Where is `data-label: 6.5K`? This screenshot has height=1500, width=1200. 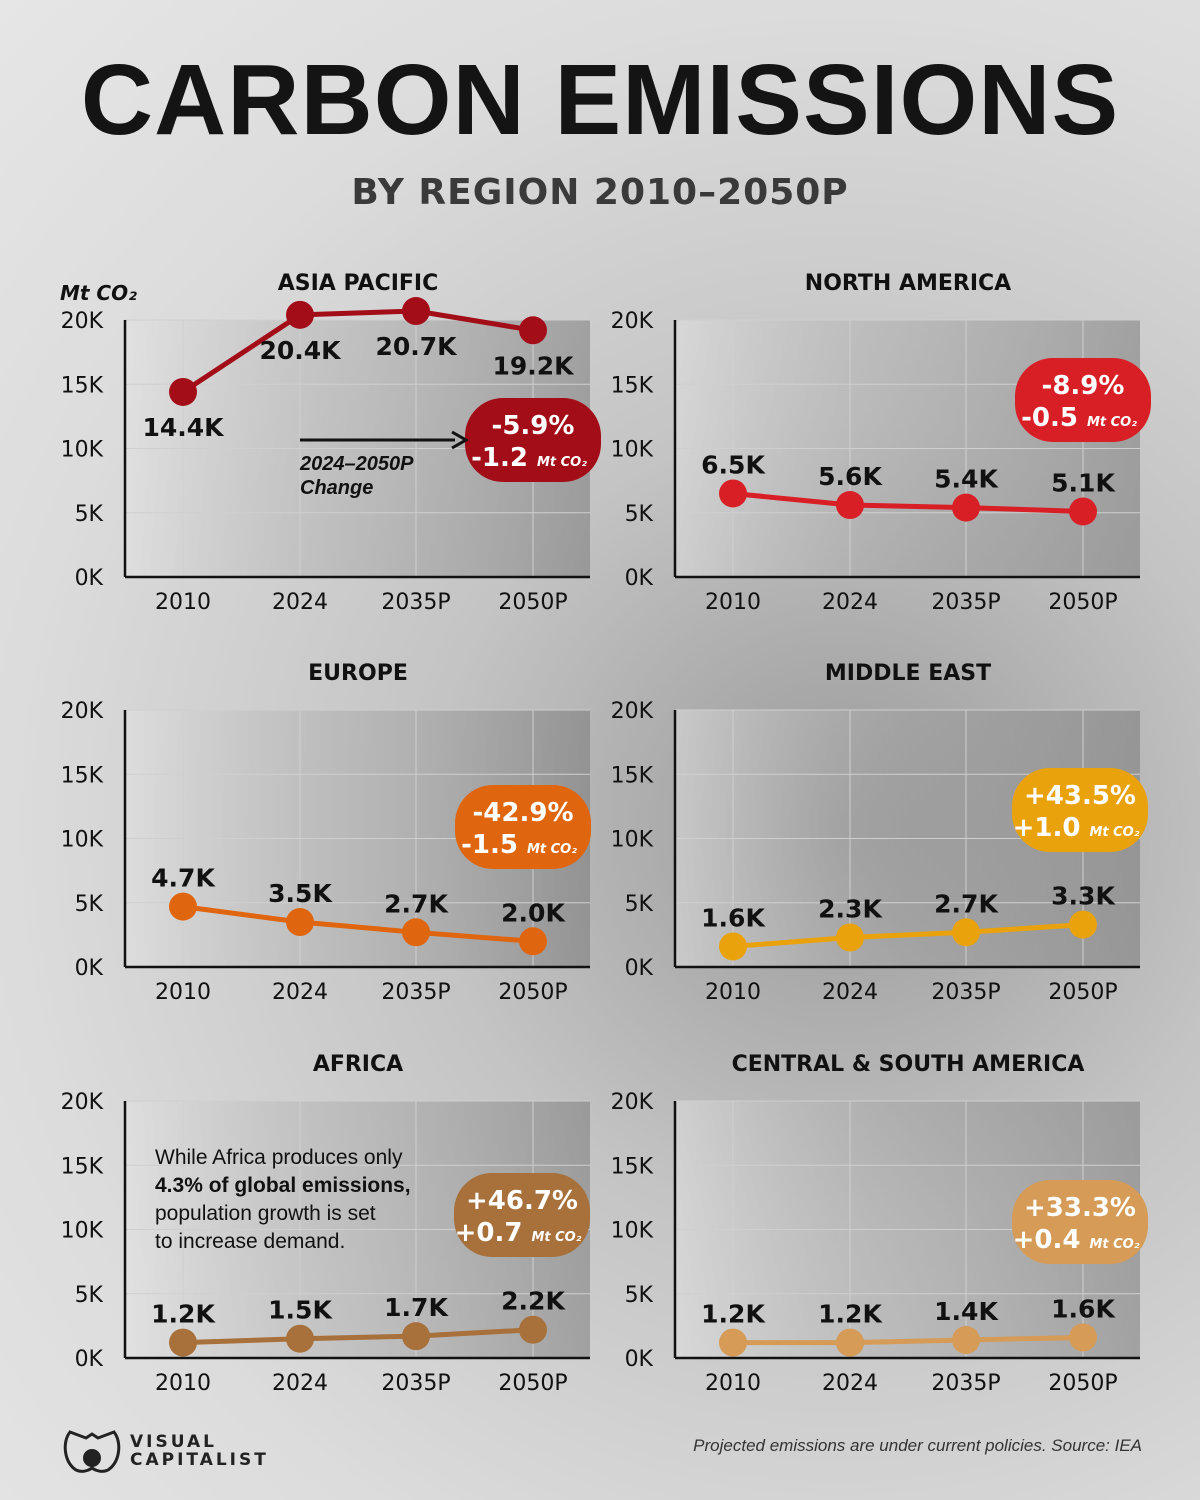 data-label: 6.5K is located at coordinates (733, 464).